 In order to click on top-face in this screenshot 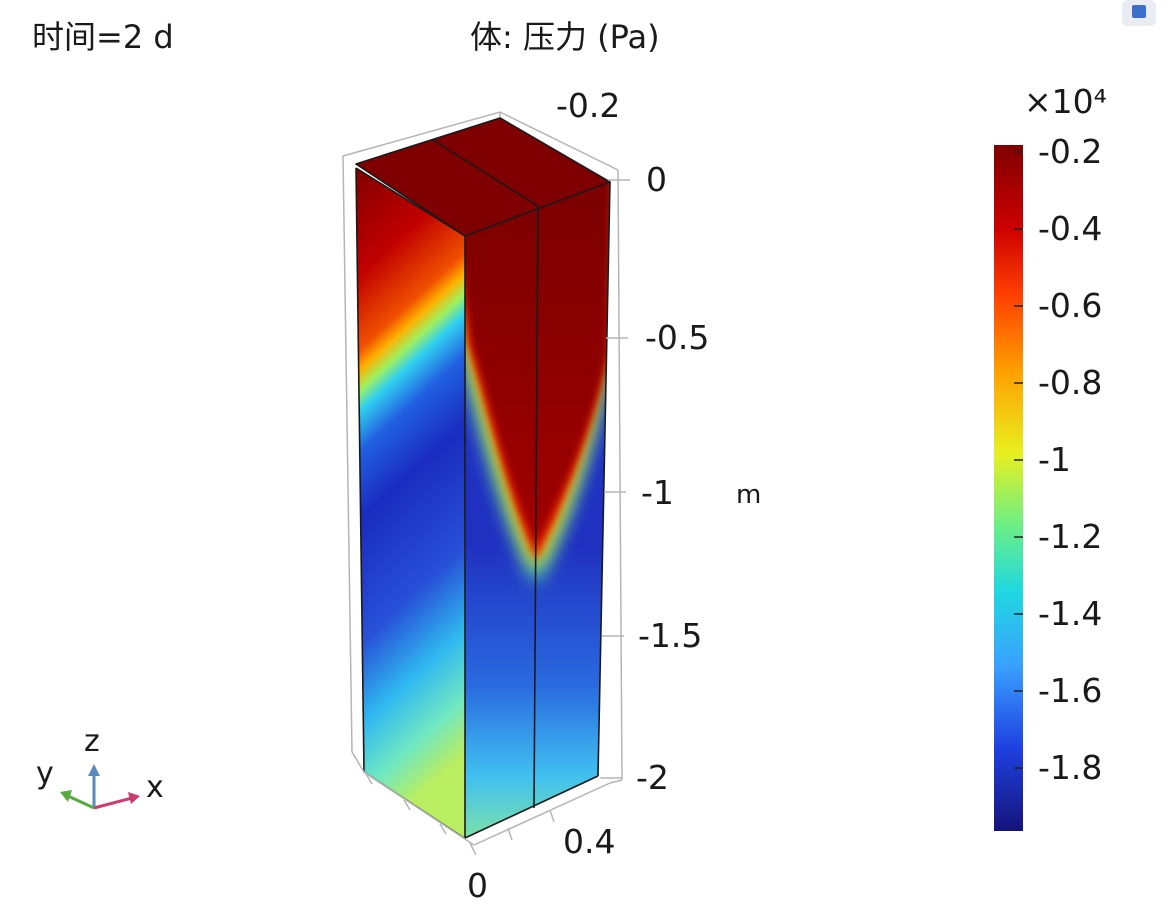, I will do `click(483, 177)`.